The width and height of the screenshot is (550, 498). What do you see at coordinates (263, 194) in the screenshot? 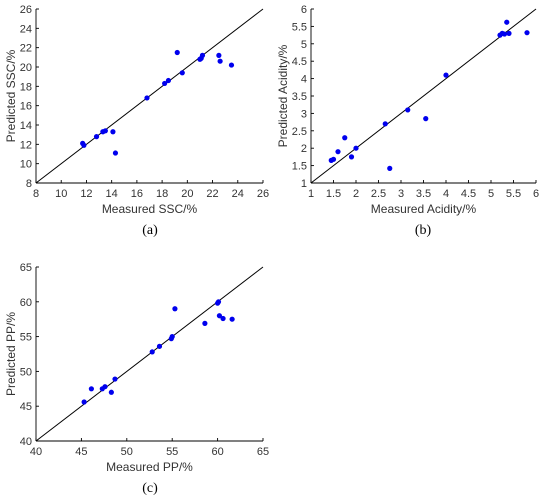
I see `x-tick-label: 26` at bounding box center [263, 194].